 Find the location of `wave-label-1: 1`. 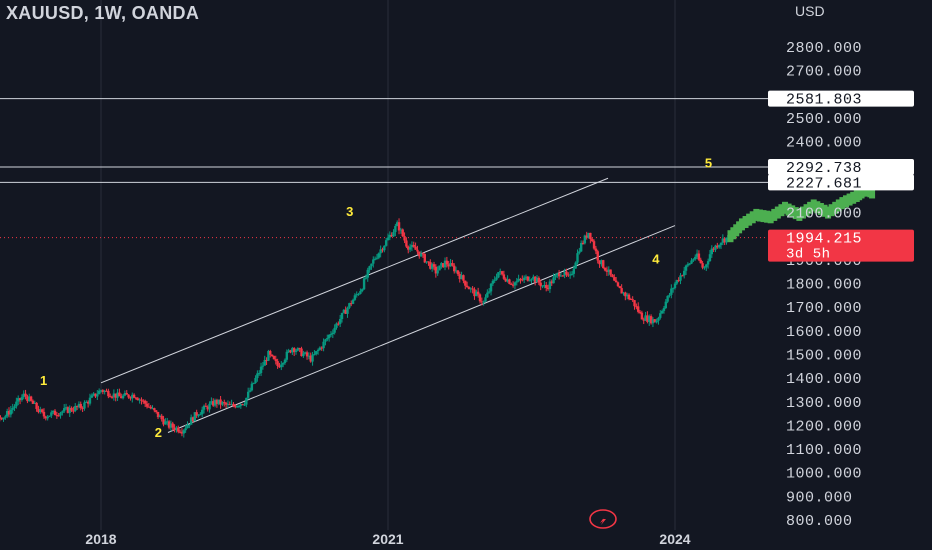

wave-label-1: 1 is located at coordinates (43, 380).